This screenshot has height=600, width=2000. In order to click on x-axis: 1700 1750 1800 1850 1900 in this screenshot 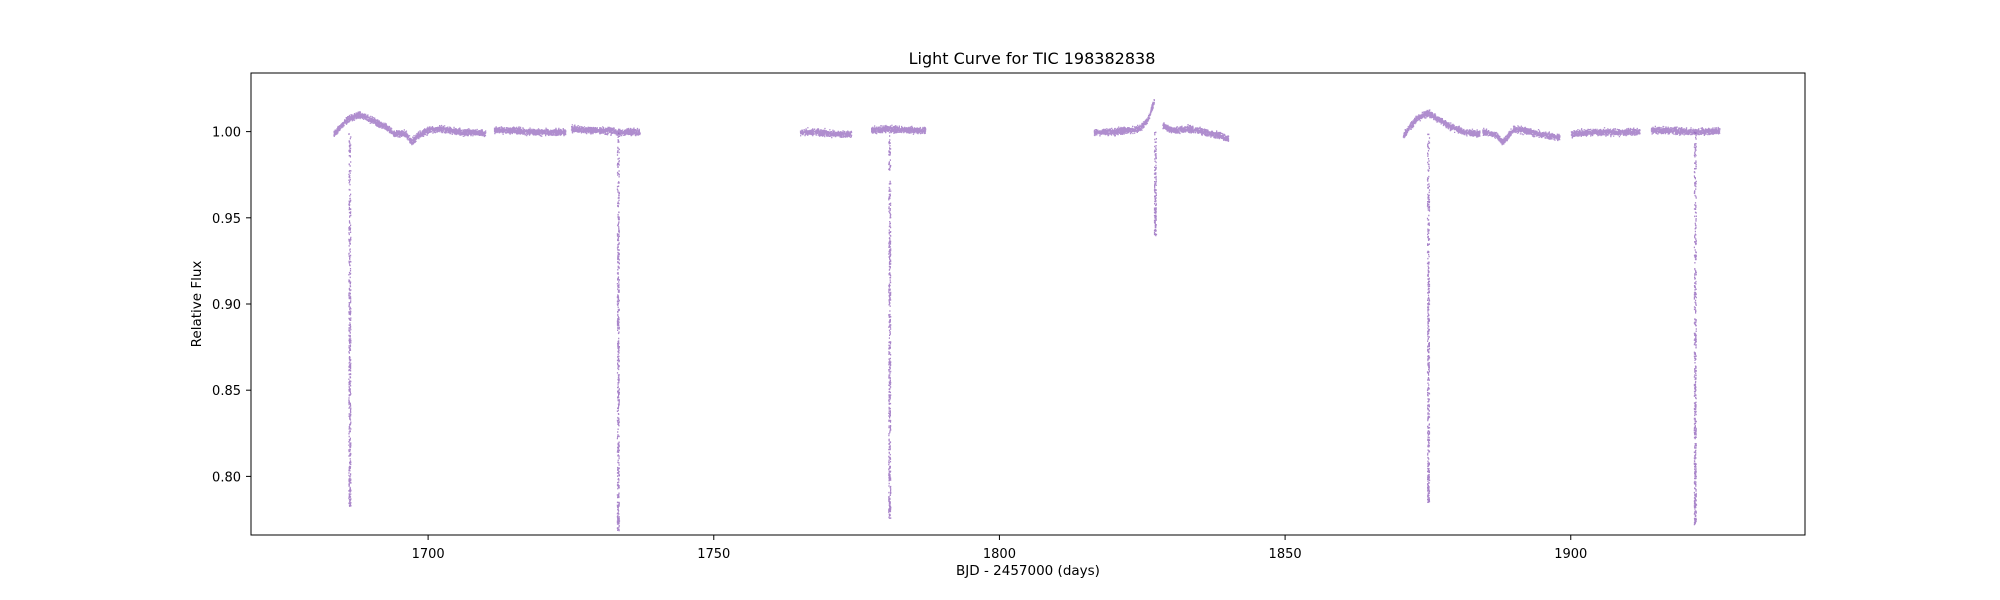, I will do `click(999, 548)`.